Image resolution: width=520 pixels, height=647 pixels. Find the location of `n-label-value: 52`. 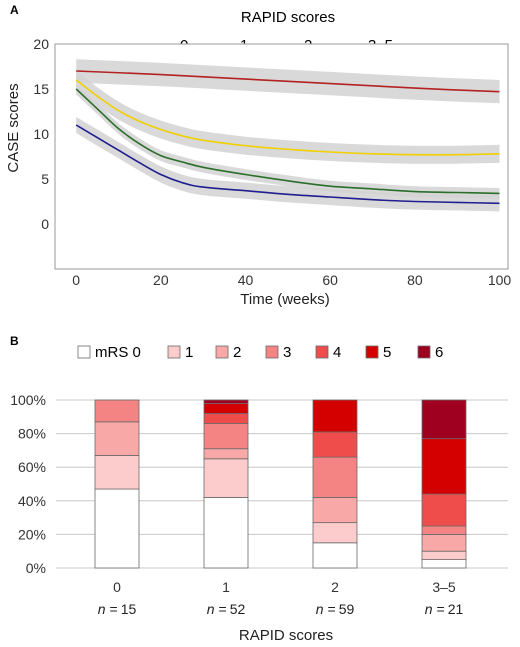

n-label-value: 52 is located at coordinates (238, 609).